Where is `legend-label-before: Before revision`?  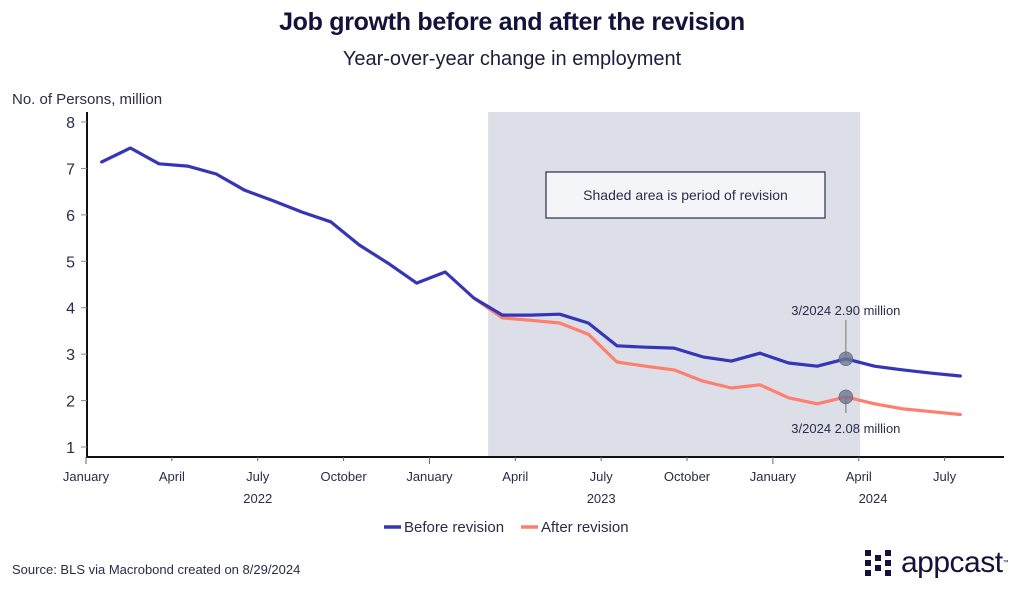 legend-label-before: Before revision is located at coordinates (454, 527).